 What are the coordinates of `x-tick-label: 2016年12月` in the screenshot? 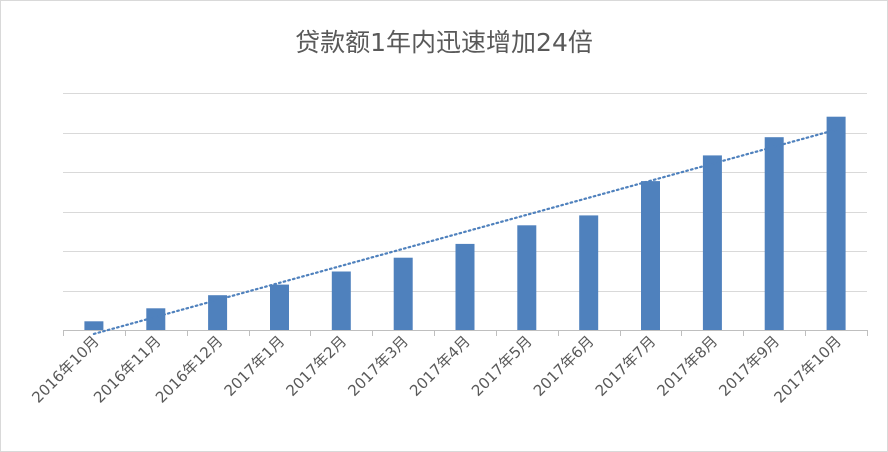 It's located at (189, 369).